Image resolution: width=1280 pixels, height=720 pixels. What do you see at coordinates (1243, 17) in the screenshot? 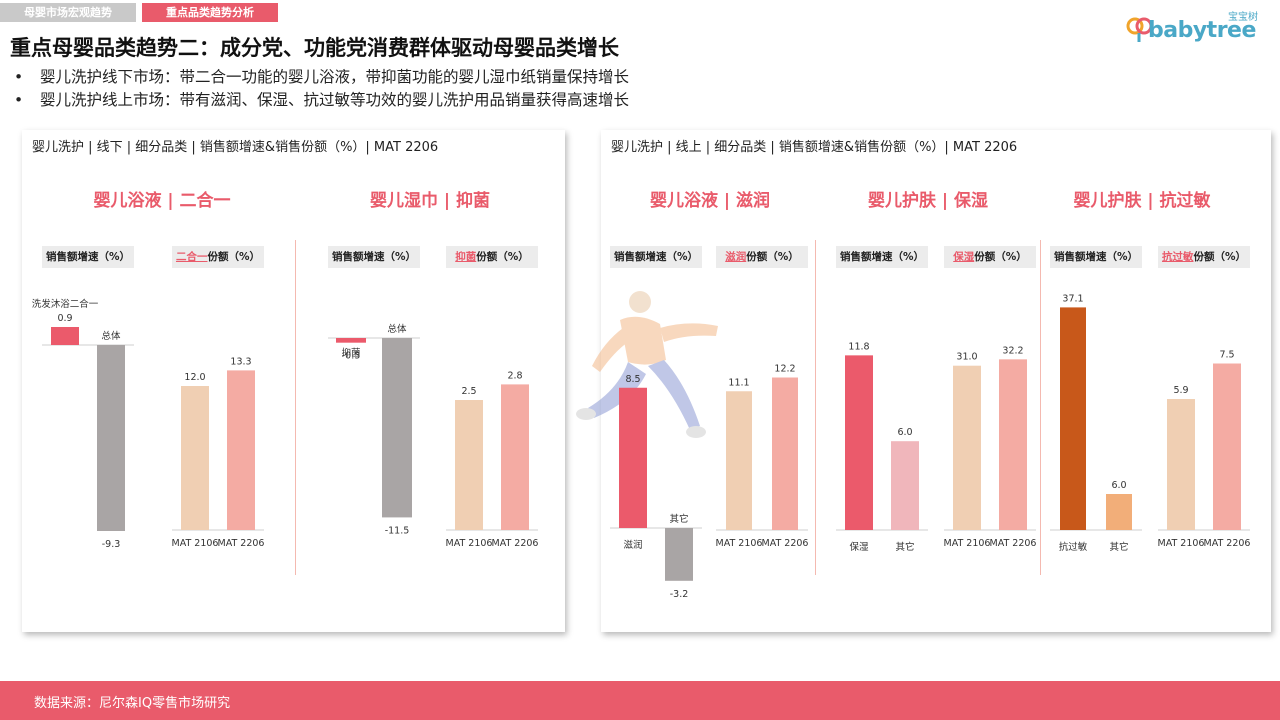
I see `logo-cn-text: 宝宝树` at bounding box center [1243, 17].